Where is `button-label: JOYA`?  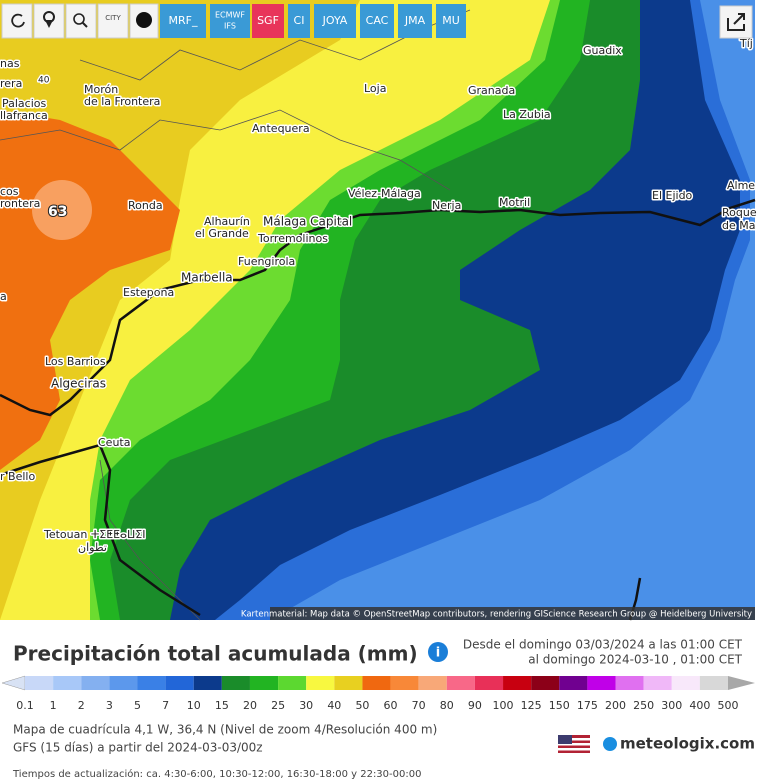
button-label: JOYA is located at coordinates (335, 20).